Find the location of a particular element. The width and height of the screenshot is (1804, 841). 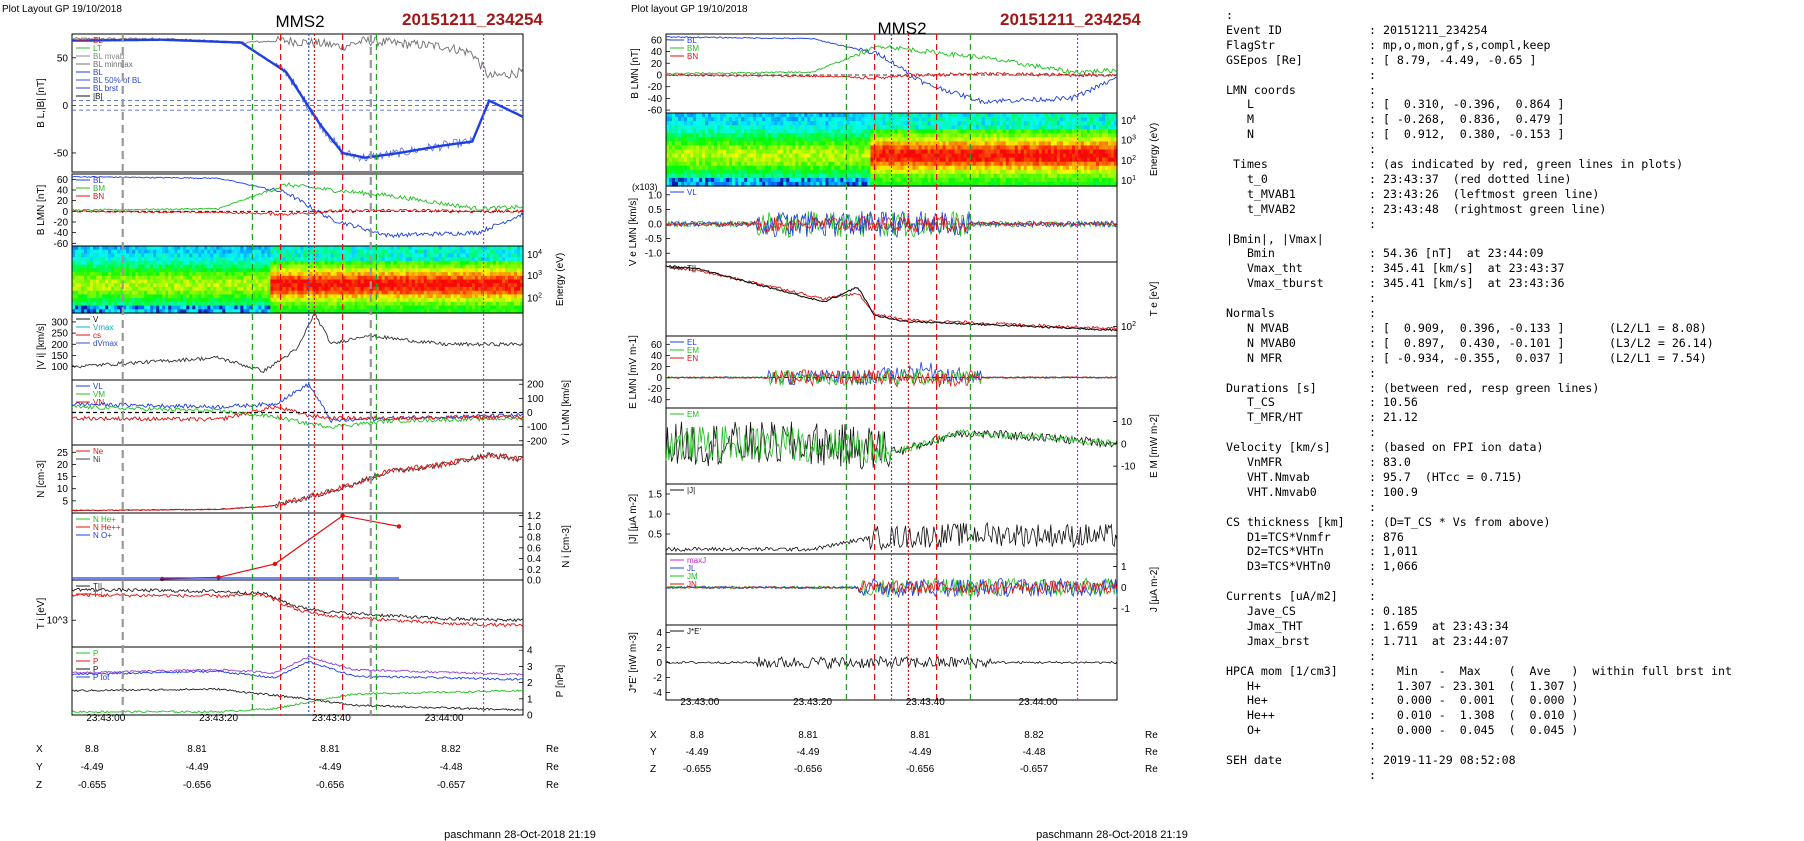

summary-key: Jmax_brst is located at coordinates (1268, 640).